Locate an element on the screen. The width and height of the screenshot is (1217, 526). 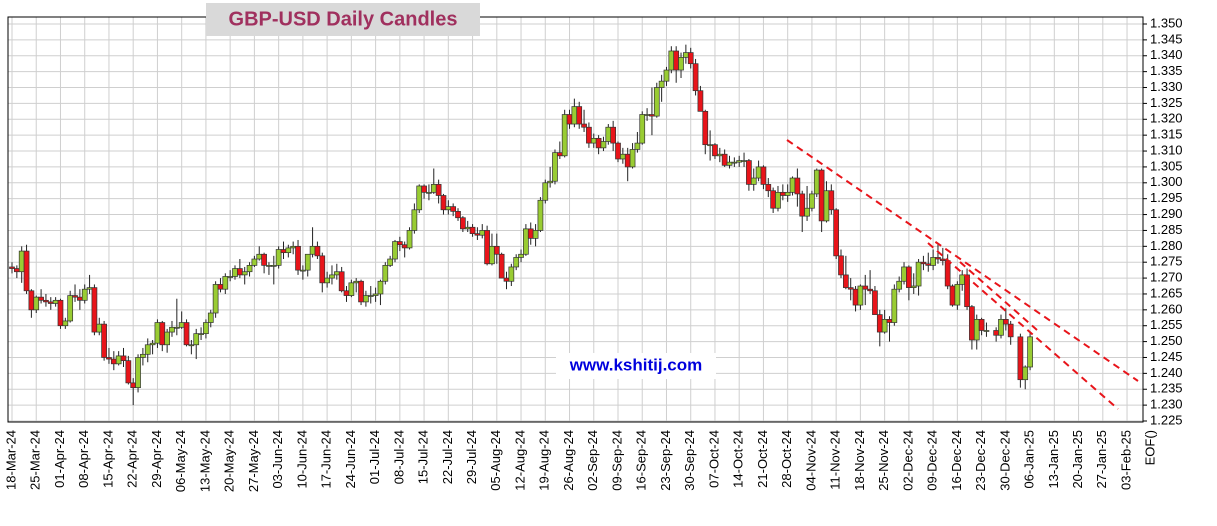
x-tick-label: 08-Apr-24 is located at coordinates (83, 459).